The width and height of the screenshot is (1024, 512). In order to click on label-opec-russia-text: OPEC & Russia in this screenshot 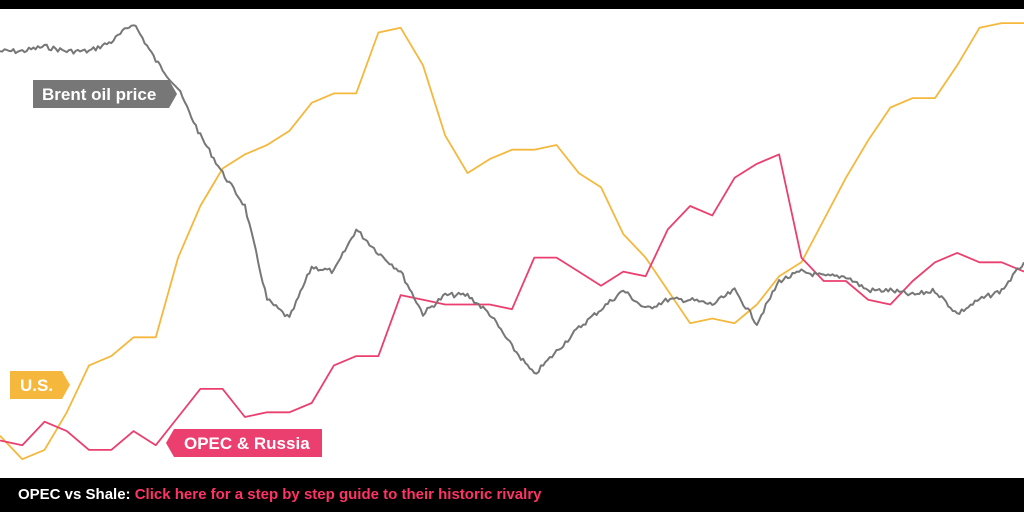, I will do `click(247, 443)`.